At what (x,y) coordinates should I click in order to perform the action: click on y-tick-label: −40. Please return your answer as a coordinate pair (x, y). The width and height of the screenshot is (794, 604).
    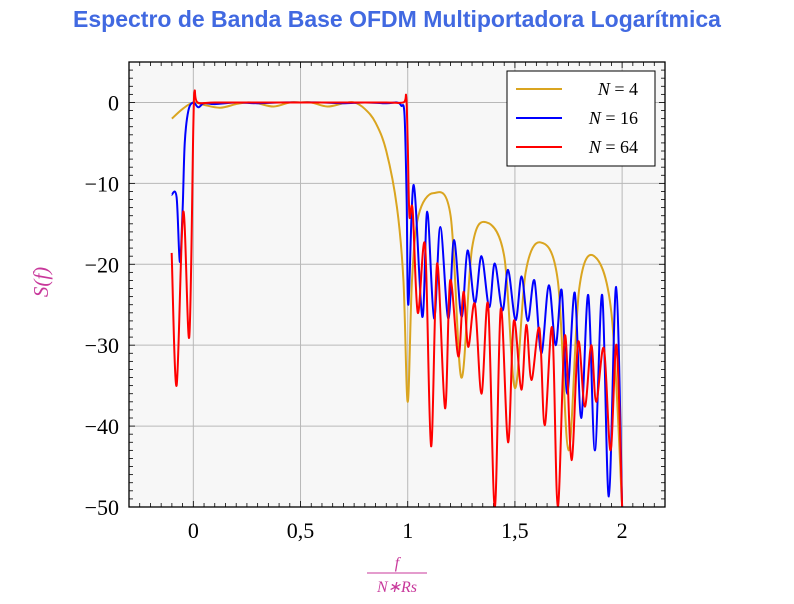
    Looking at the image, I should click on (102, 426).